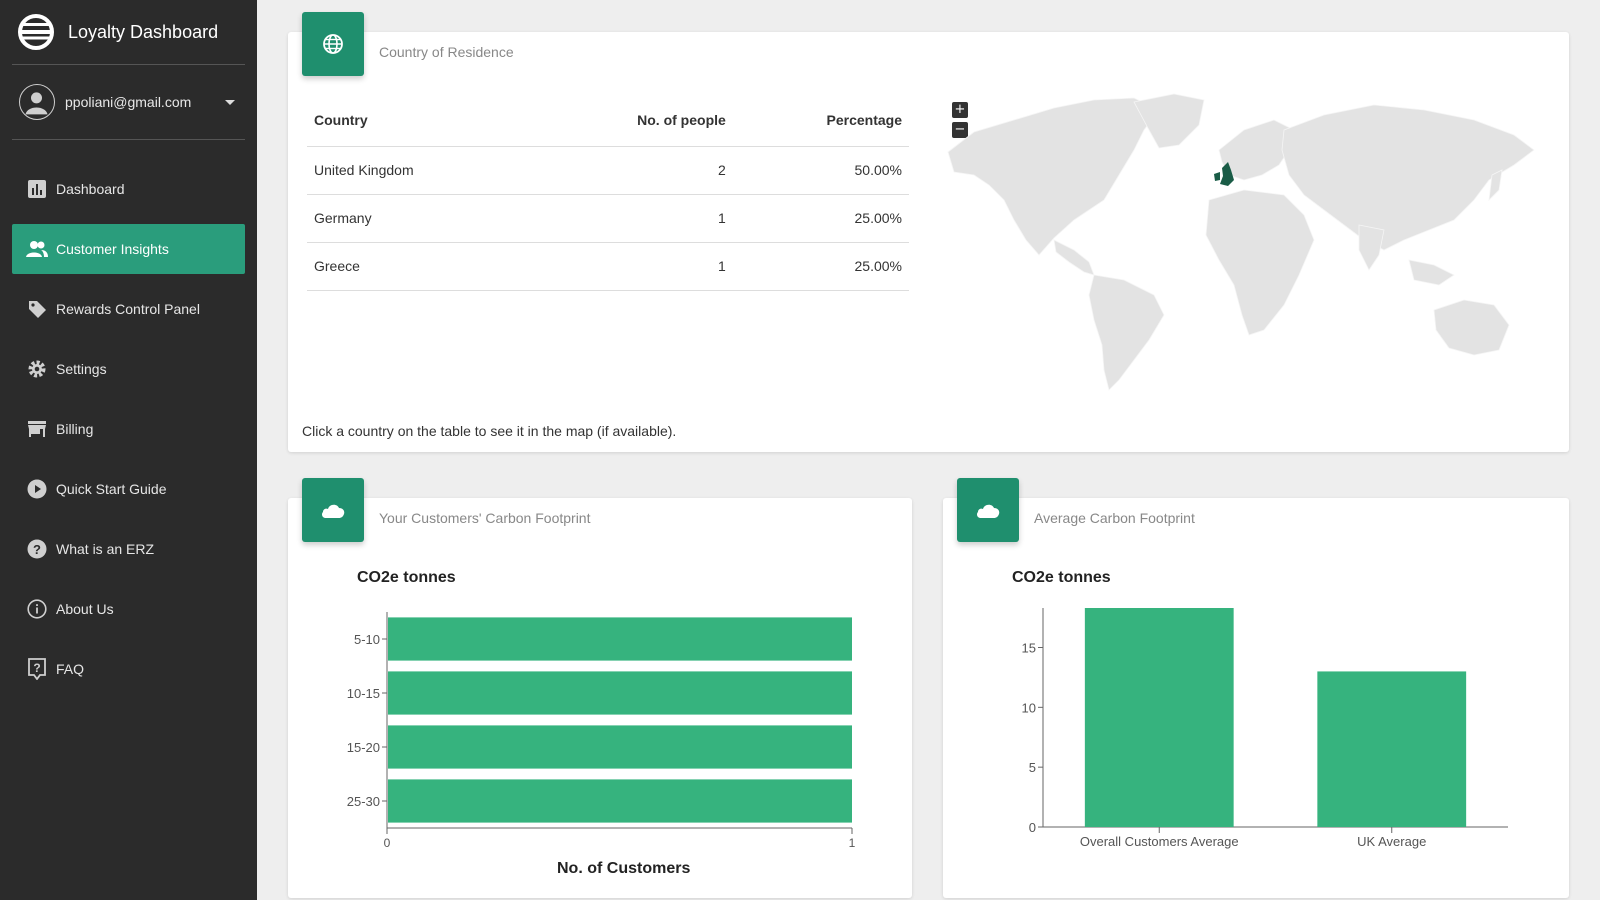 The width and height of the screenshot is (1600, 900). I want to click on sidebar-item-label: Quick Start Guide, so click(111, 489).